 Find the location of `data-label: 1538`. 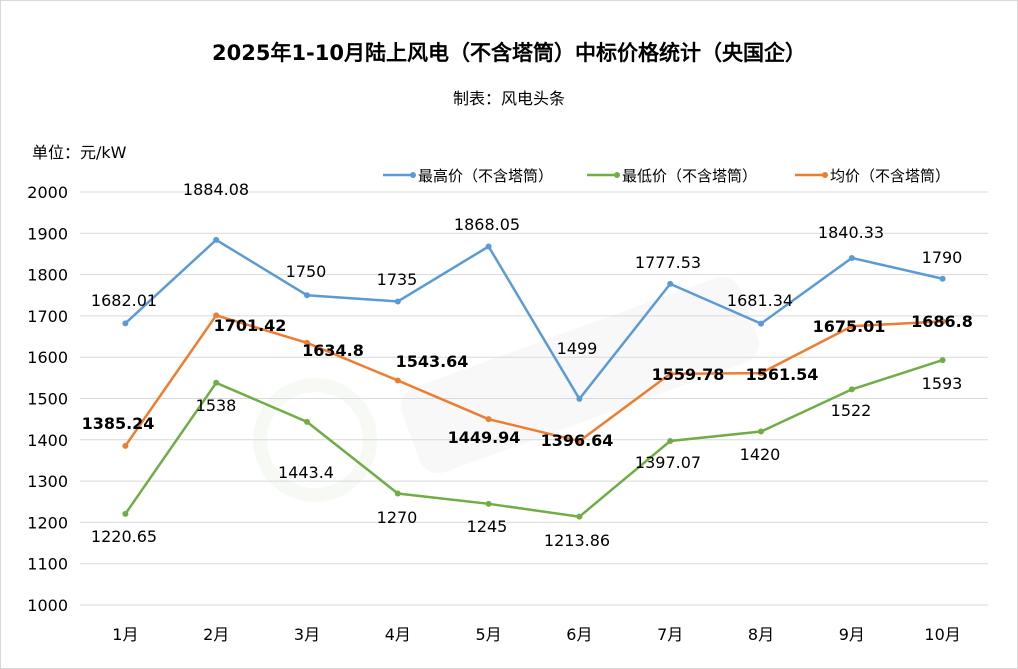

data-label: 1538 is located at coordinates (216, 405).